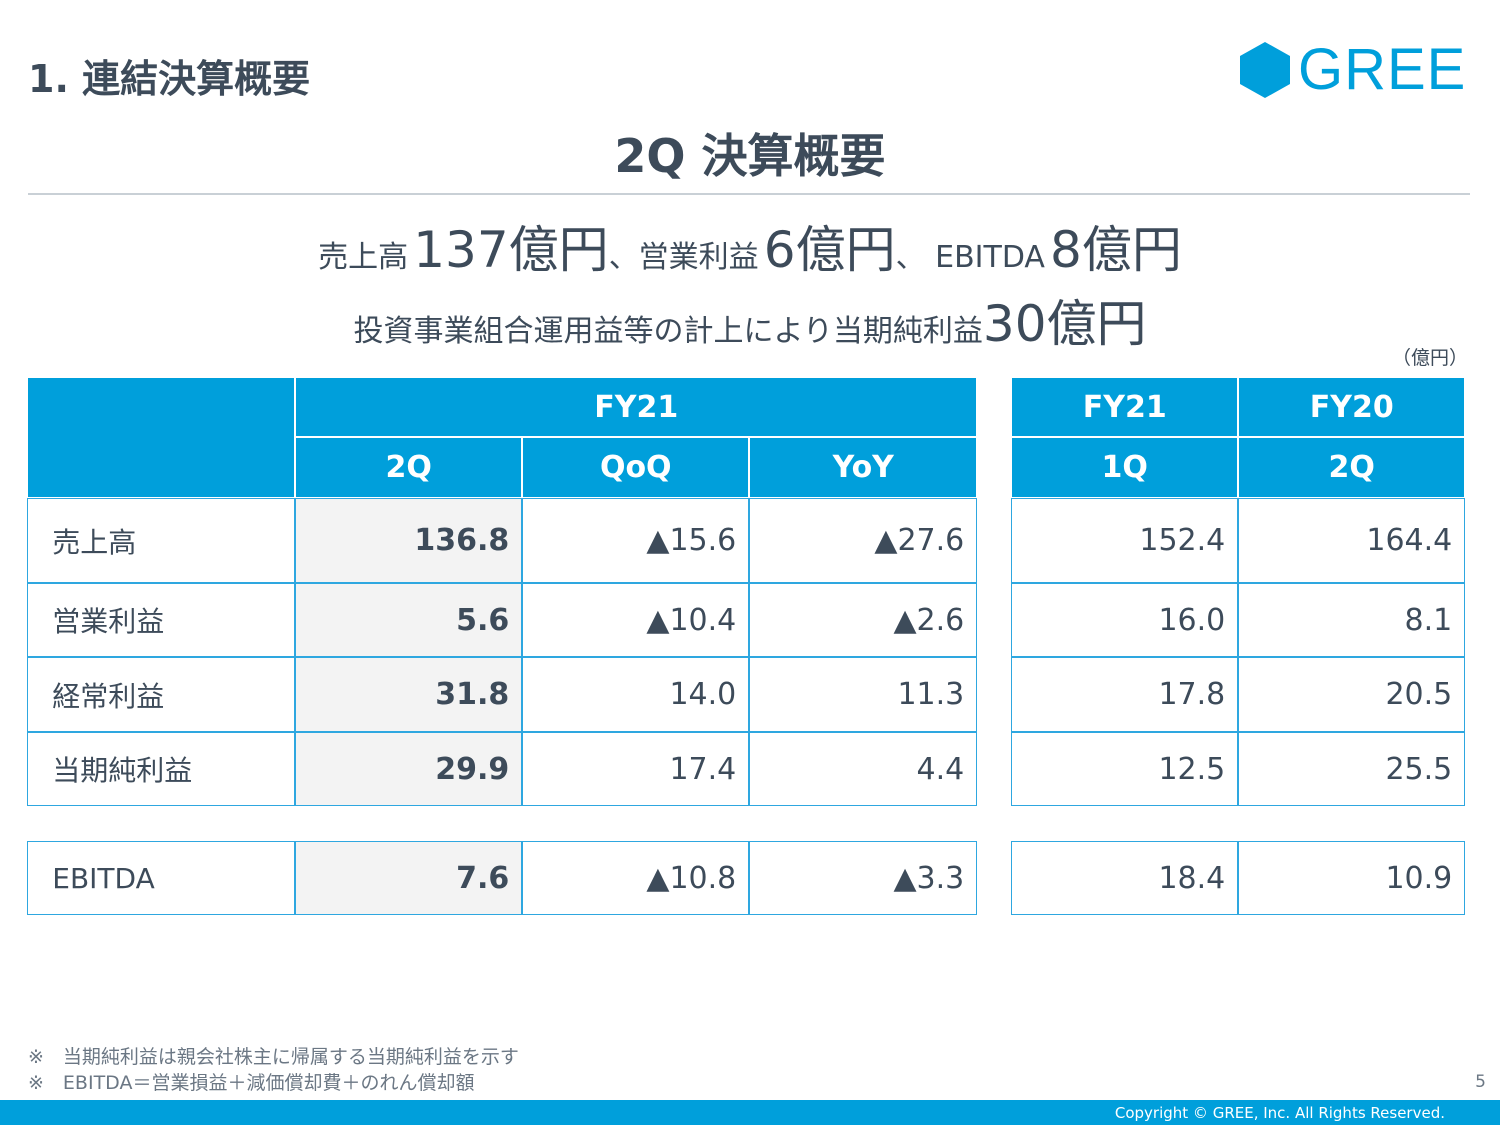  What do you see at coordinates (691, 878) in the screenshot?
I see `cell-text: ▲10.8` at bounding box center [691, 878].